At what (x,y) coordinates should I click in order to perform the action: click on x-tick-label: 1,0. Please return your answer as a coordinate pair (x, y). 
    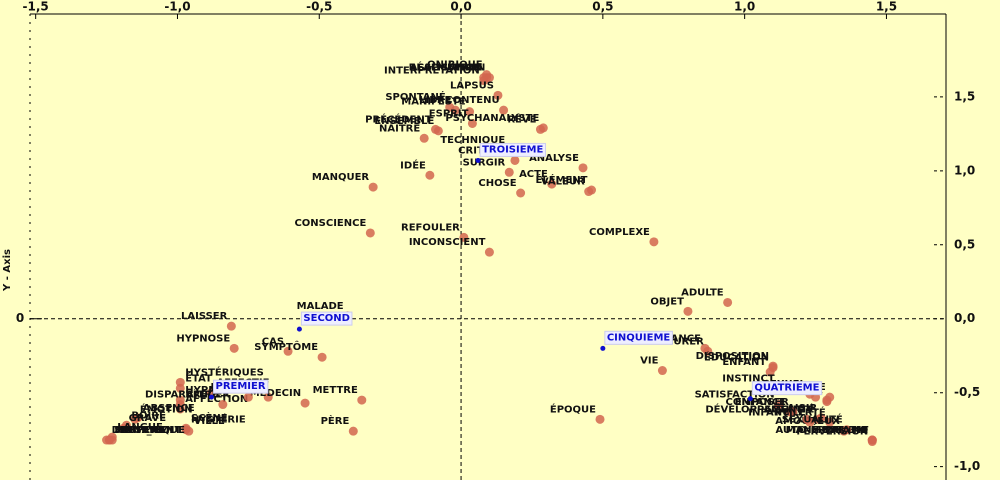
    Looking at the image, I should click on (744, 7).